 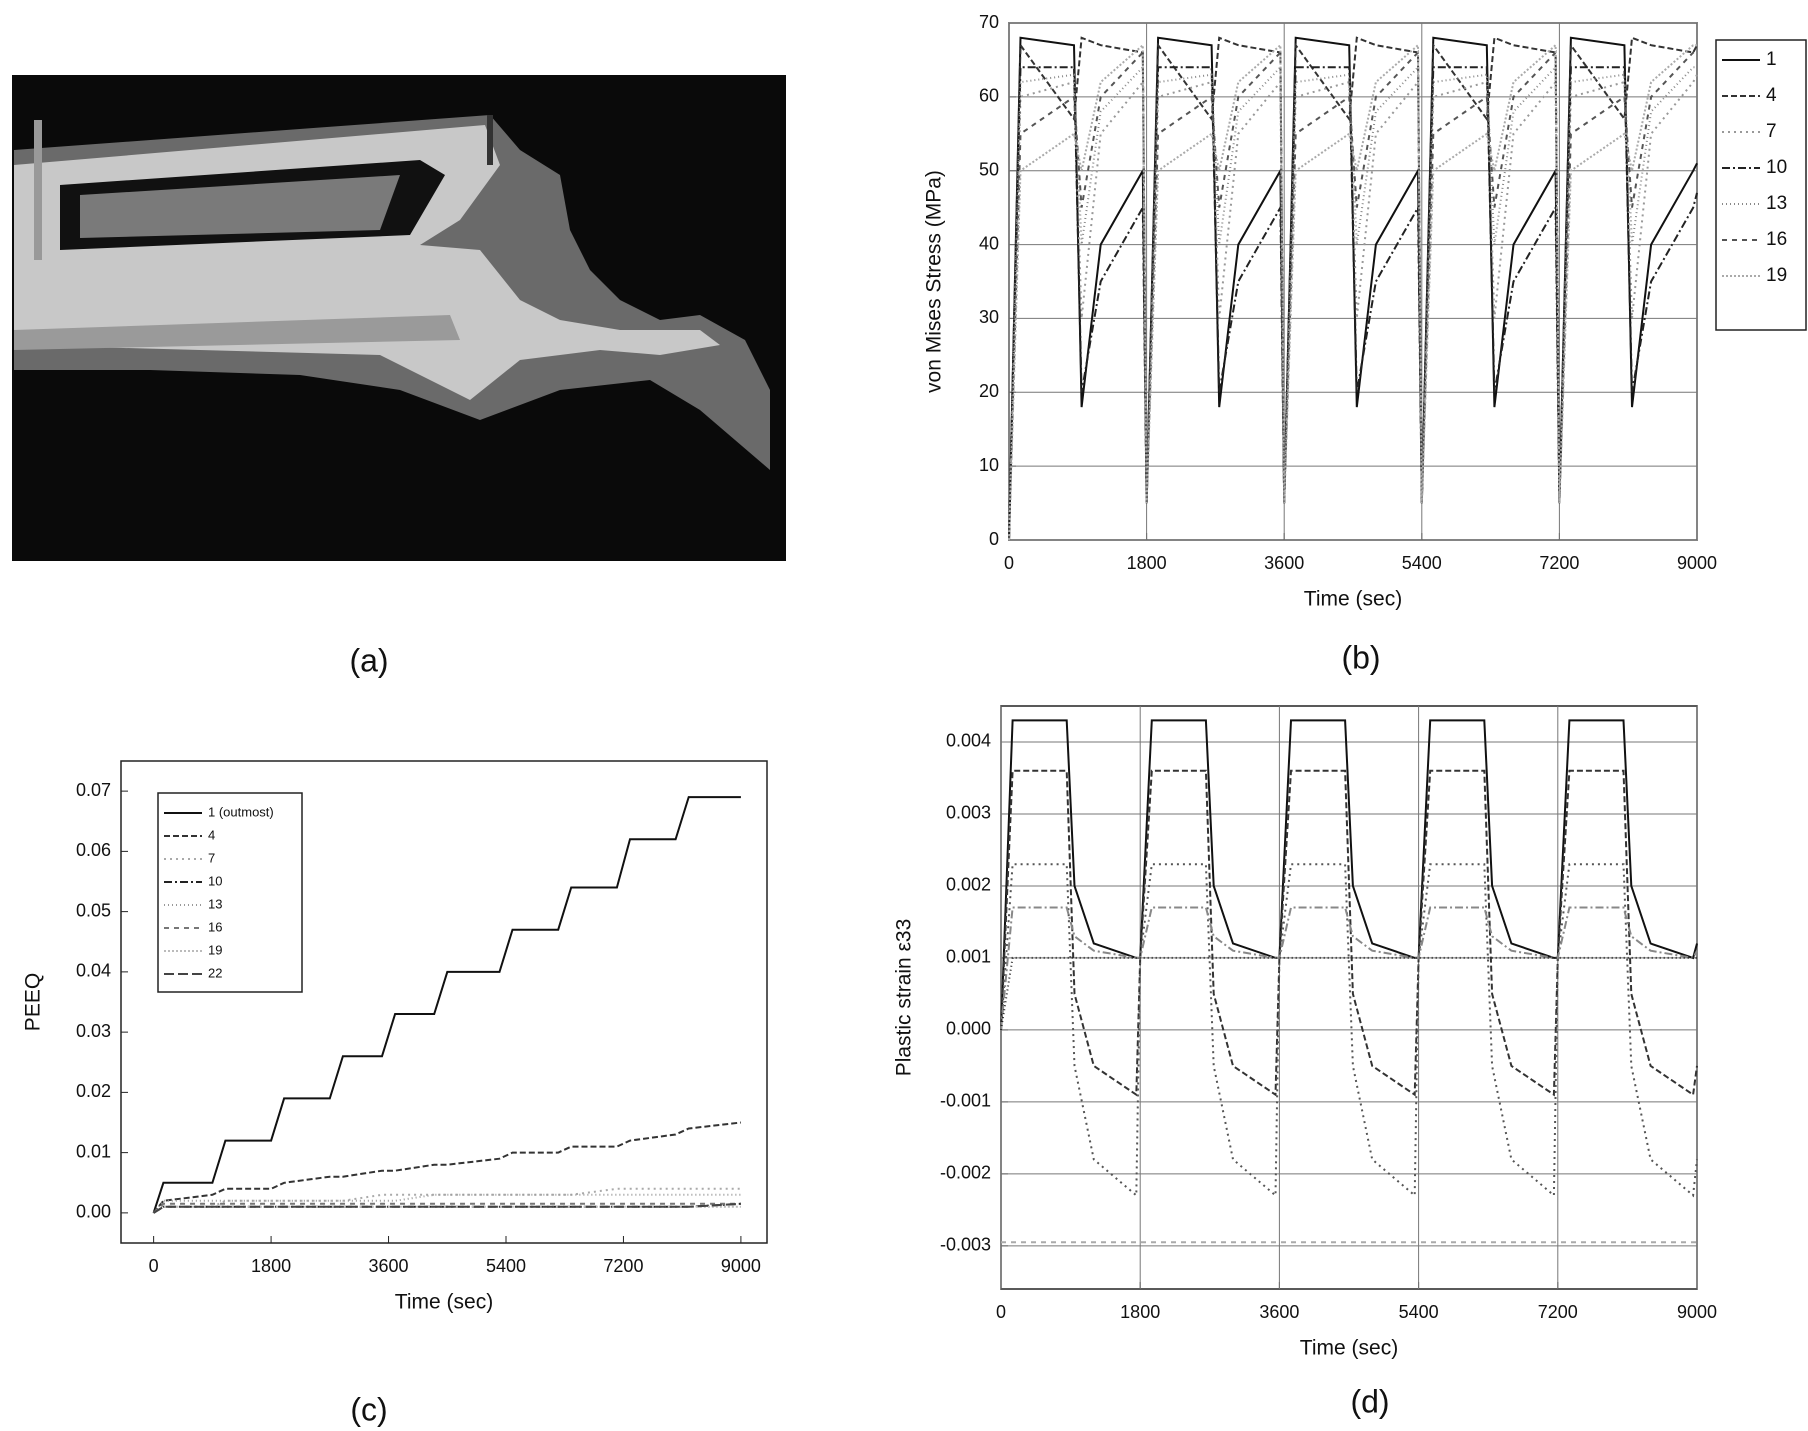 What do you see at coordinates (989, 317) in the screenshot?
I see `y-tick-label: 30` at bounding box center [989, 317].